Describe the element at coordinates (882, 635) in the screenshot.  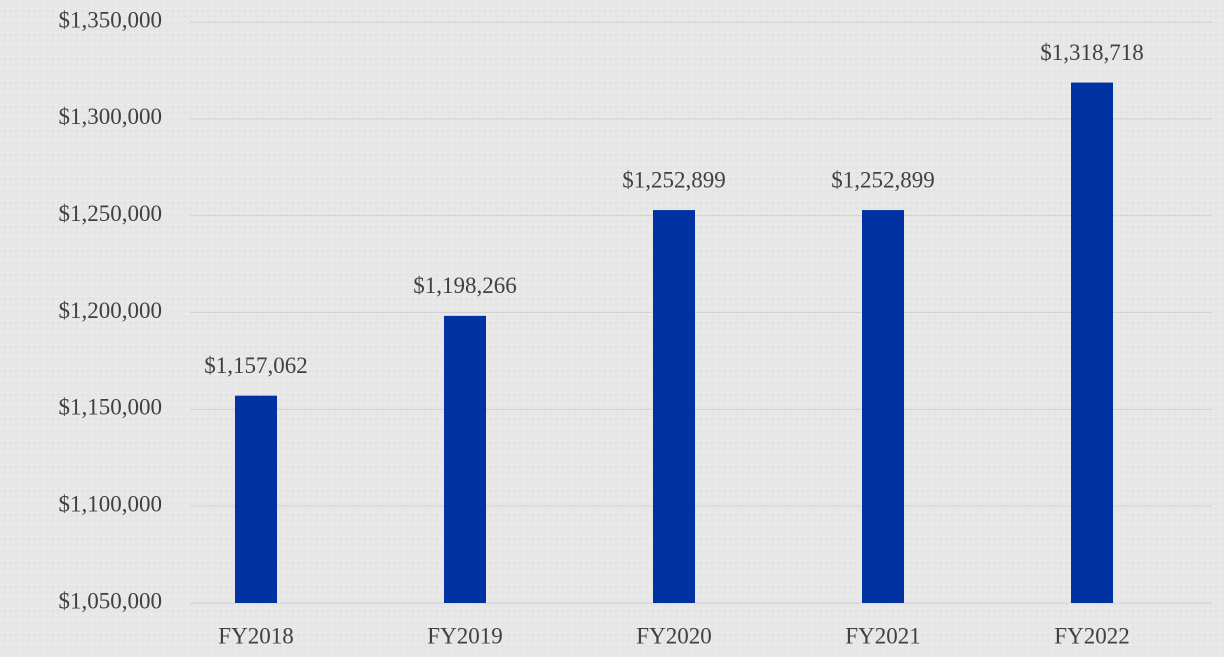
I see `x-tick-label: FY2021` at that location.